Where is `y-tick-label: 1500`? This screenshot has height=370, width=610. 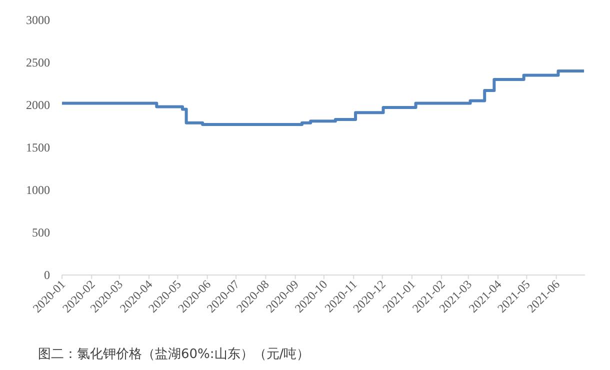 y-tick-label: 1500 is located at coordinates (38, 147).